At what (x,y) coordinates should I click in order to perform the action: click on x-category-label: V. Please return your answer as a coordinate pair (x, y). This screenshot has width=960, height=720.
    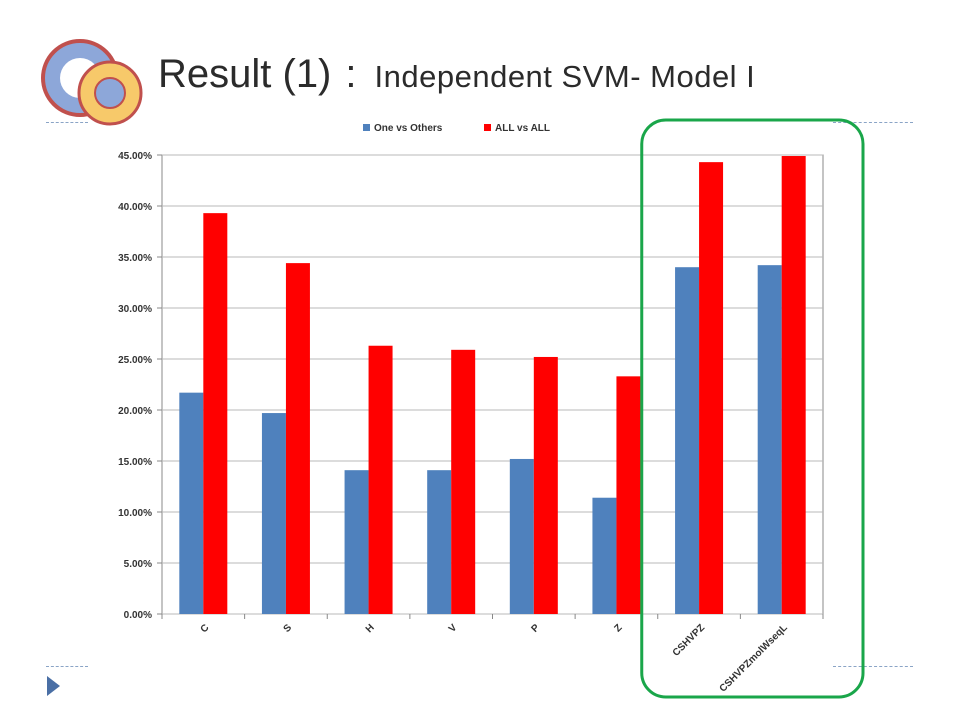
    Looking at the image, I should click on (453, 628).